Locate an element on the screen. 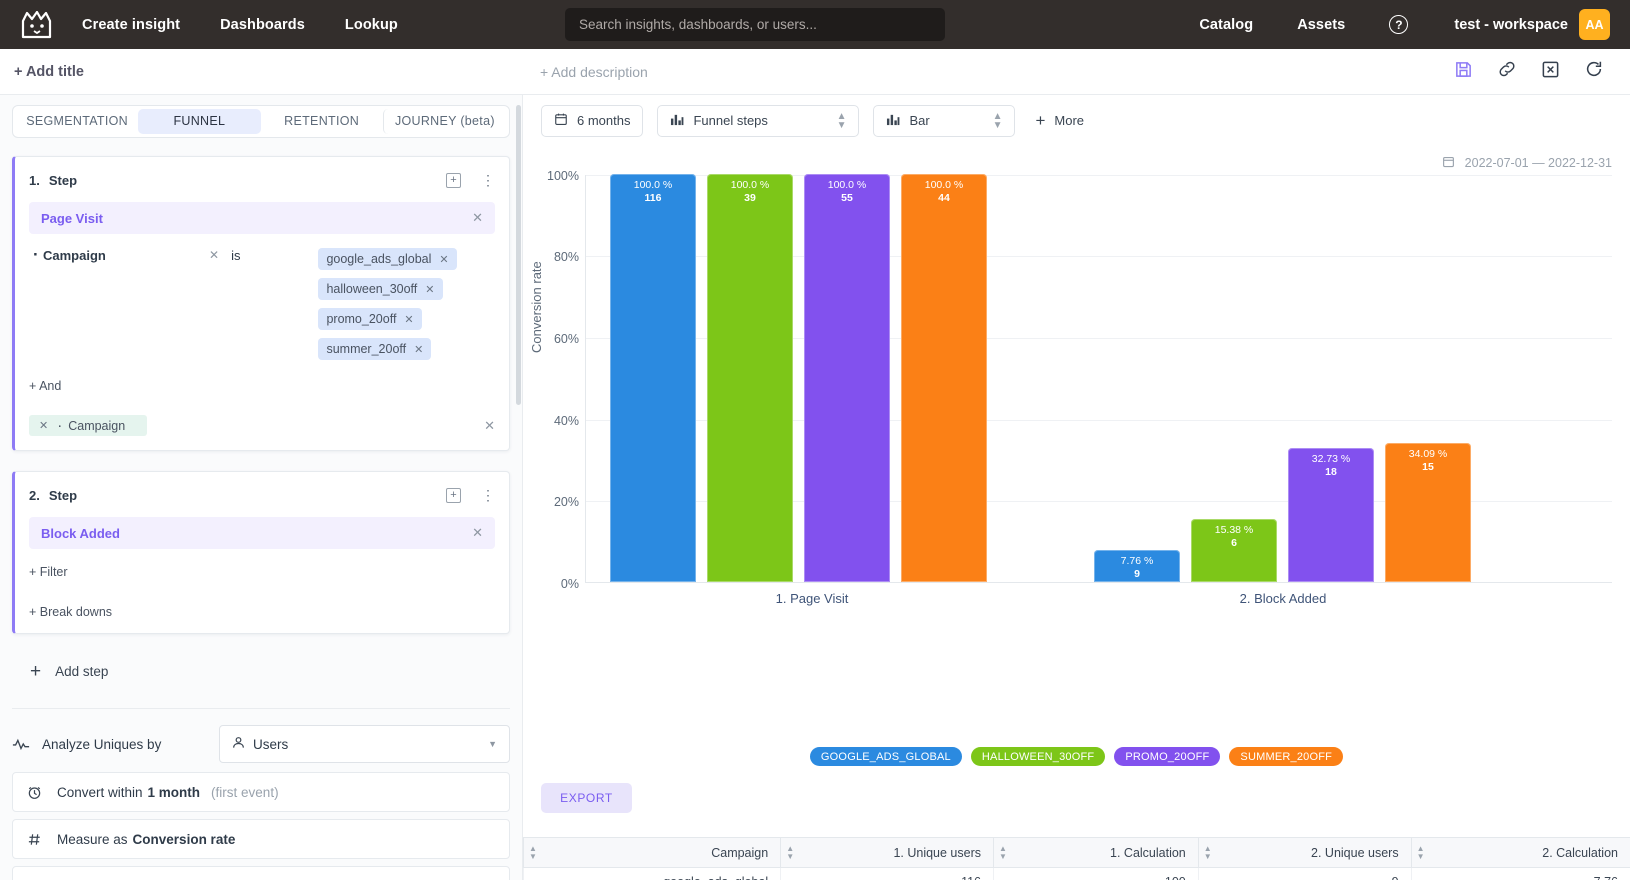 The width and height of the screenshot is (1630, 880). nav-link-create-insight: Create insight is located at coordinates (131, 24).